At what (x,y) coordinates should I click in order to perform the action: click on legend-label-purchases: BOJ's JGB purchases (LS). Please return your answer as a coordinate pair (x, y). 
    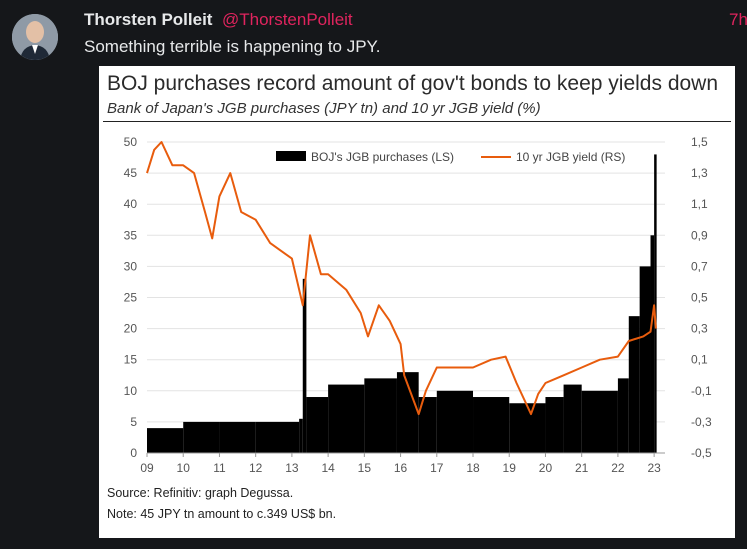
    Looking at the image, I should click on (382, 157).